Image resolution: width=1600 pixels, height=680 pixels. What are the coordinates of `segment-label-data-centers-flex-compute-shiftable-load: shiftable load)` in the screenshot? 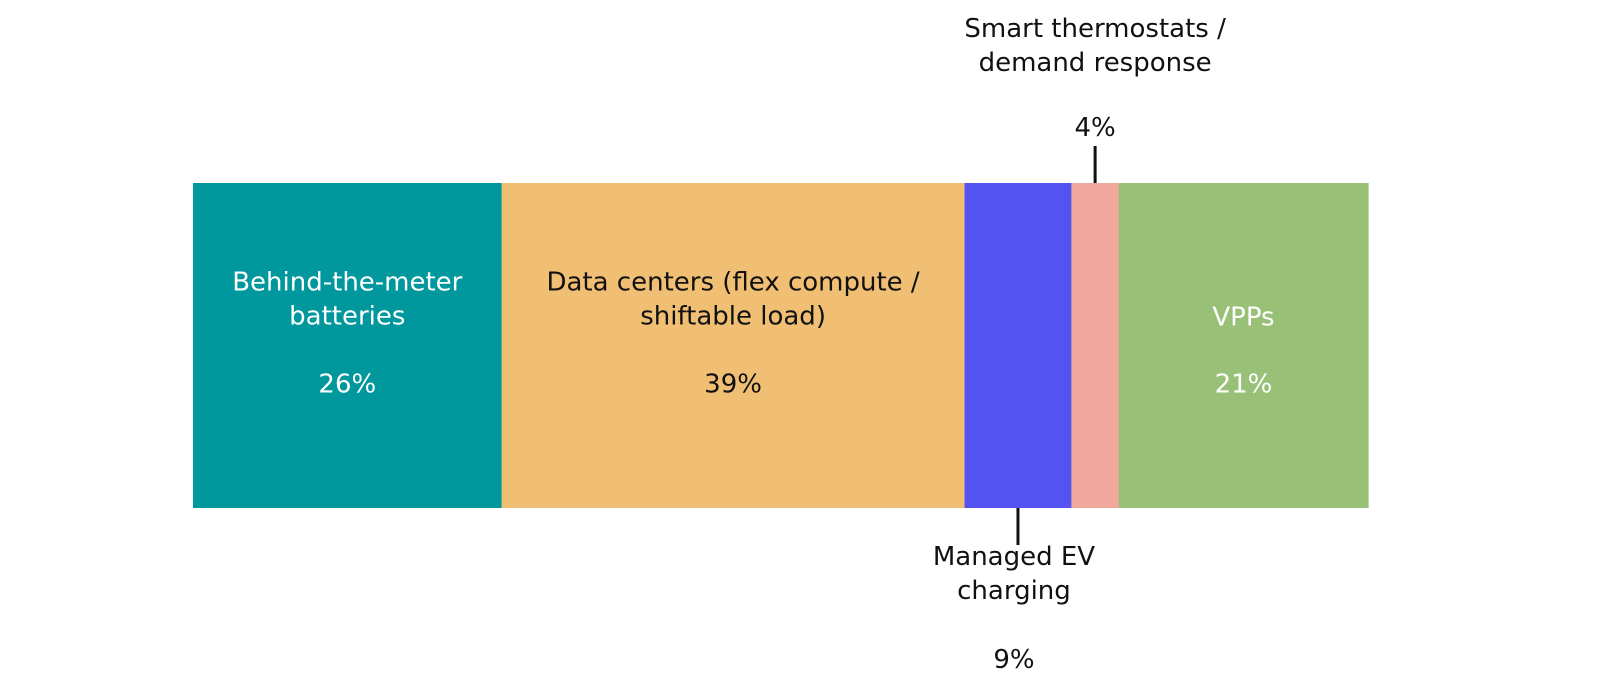 It's located at (733, 317).